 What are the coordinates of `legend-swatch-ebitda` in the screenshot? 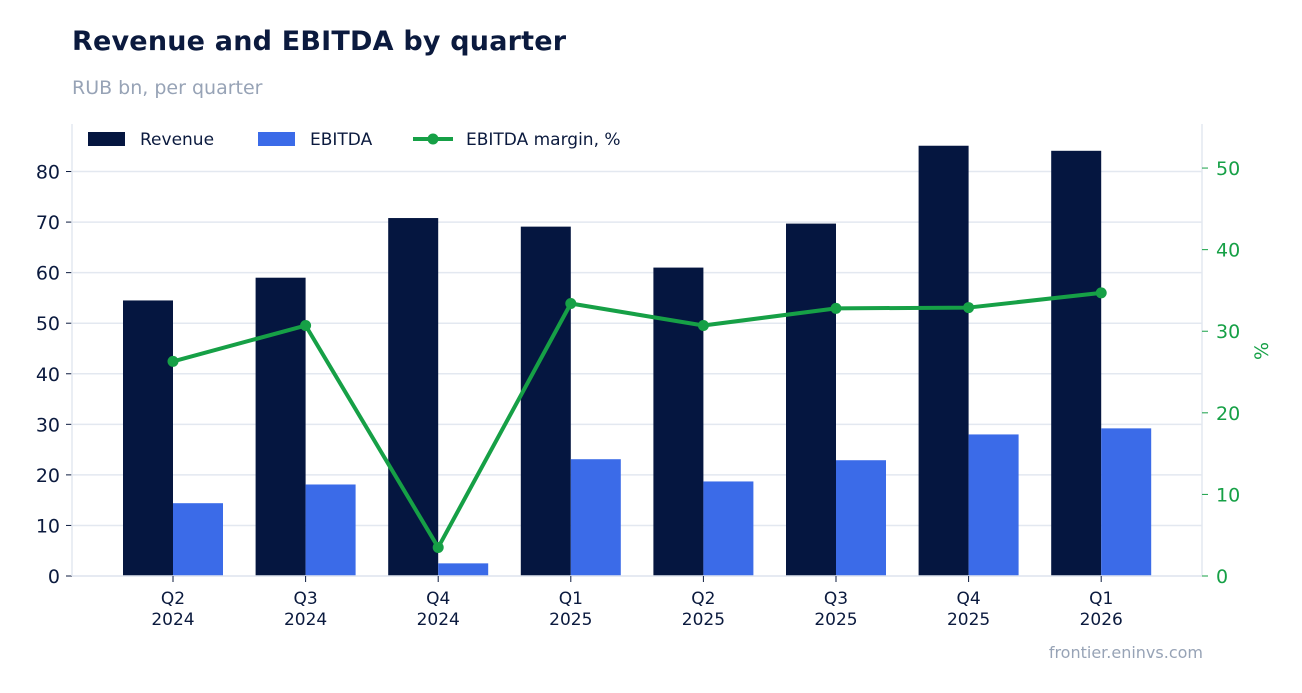 It's located at (276, 139).